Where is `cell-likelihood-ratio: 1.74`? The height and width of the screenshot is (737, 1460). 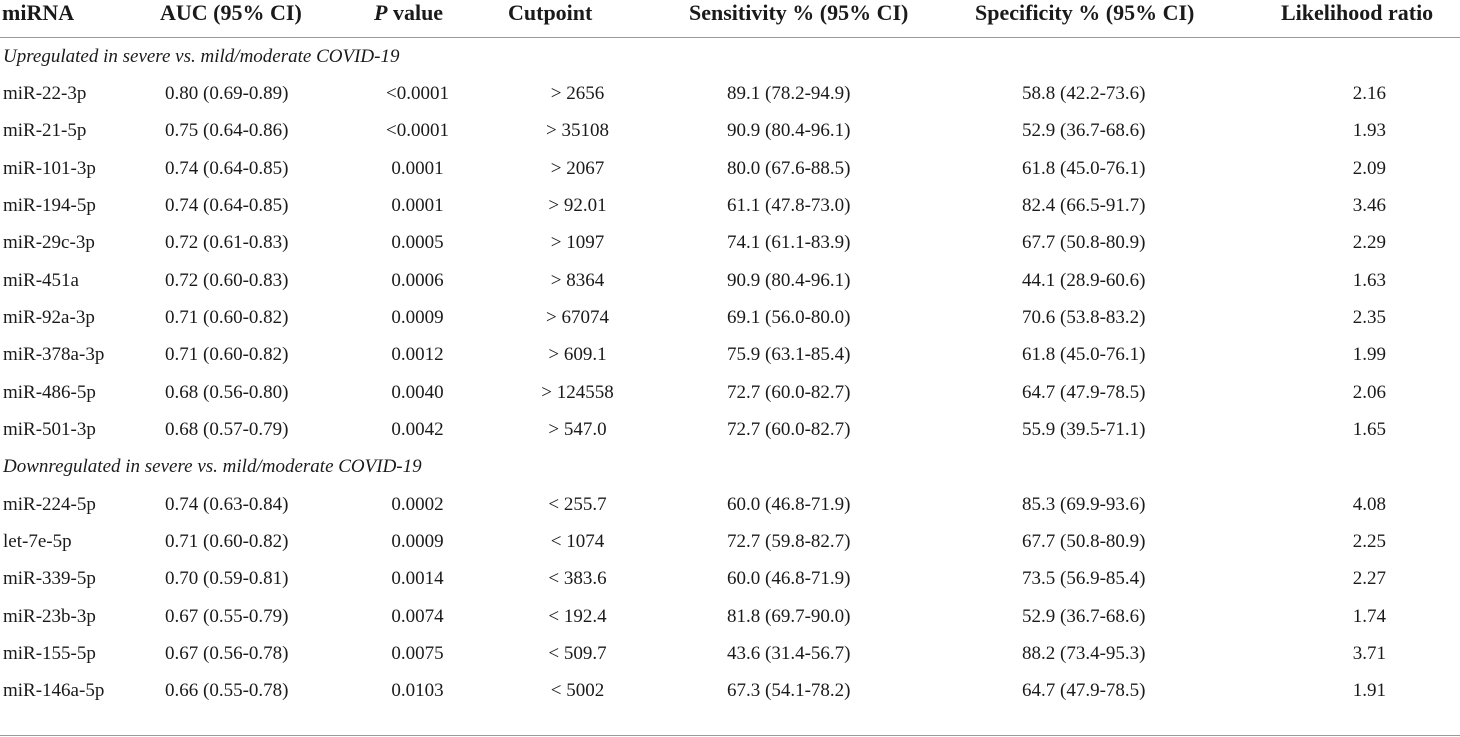
cell-likelihood-ratio: 1.74 is located at coordinates (1369, 616).